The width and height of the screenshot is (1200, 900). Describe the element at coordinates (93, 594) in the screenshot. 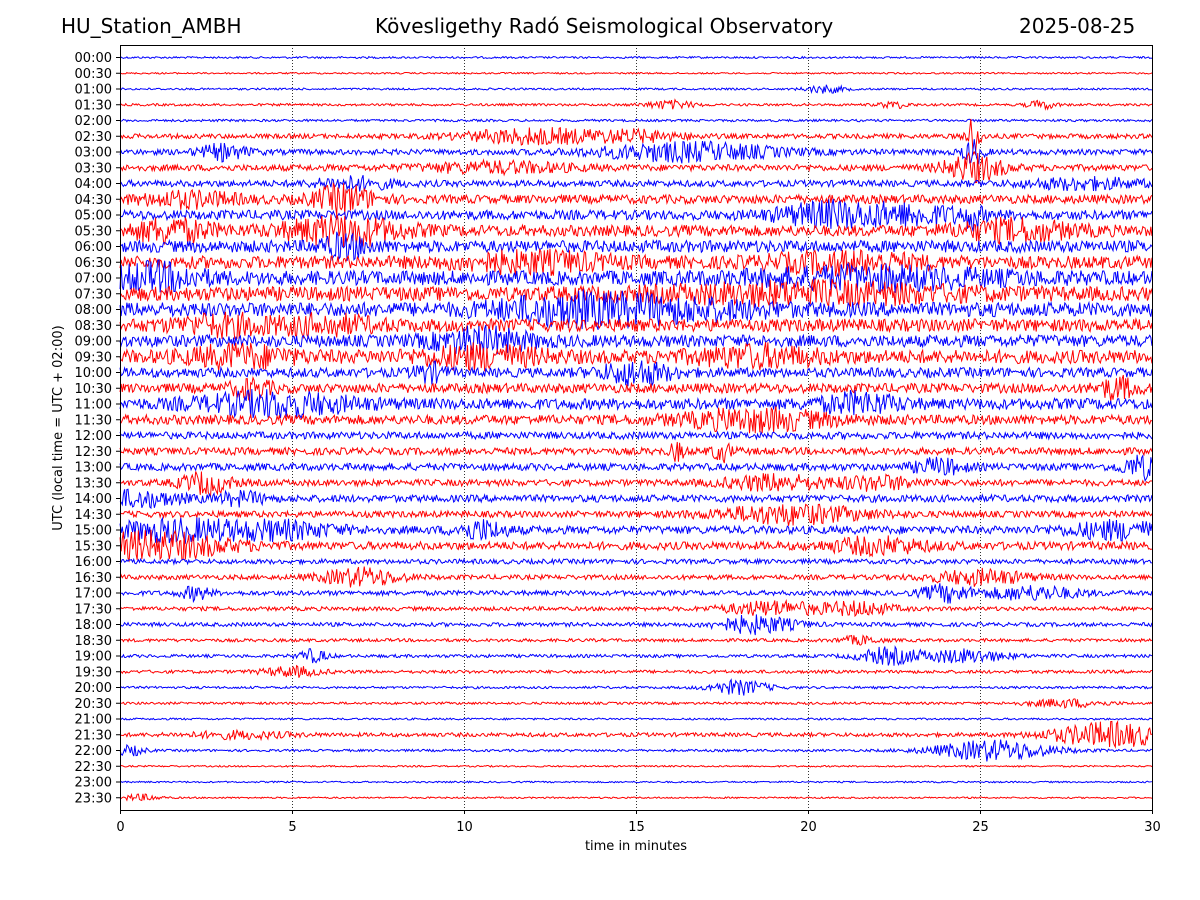

I see `y-tick-label: 17:00` at that location.